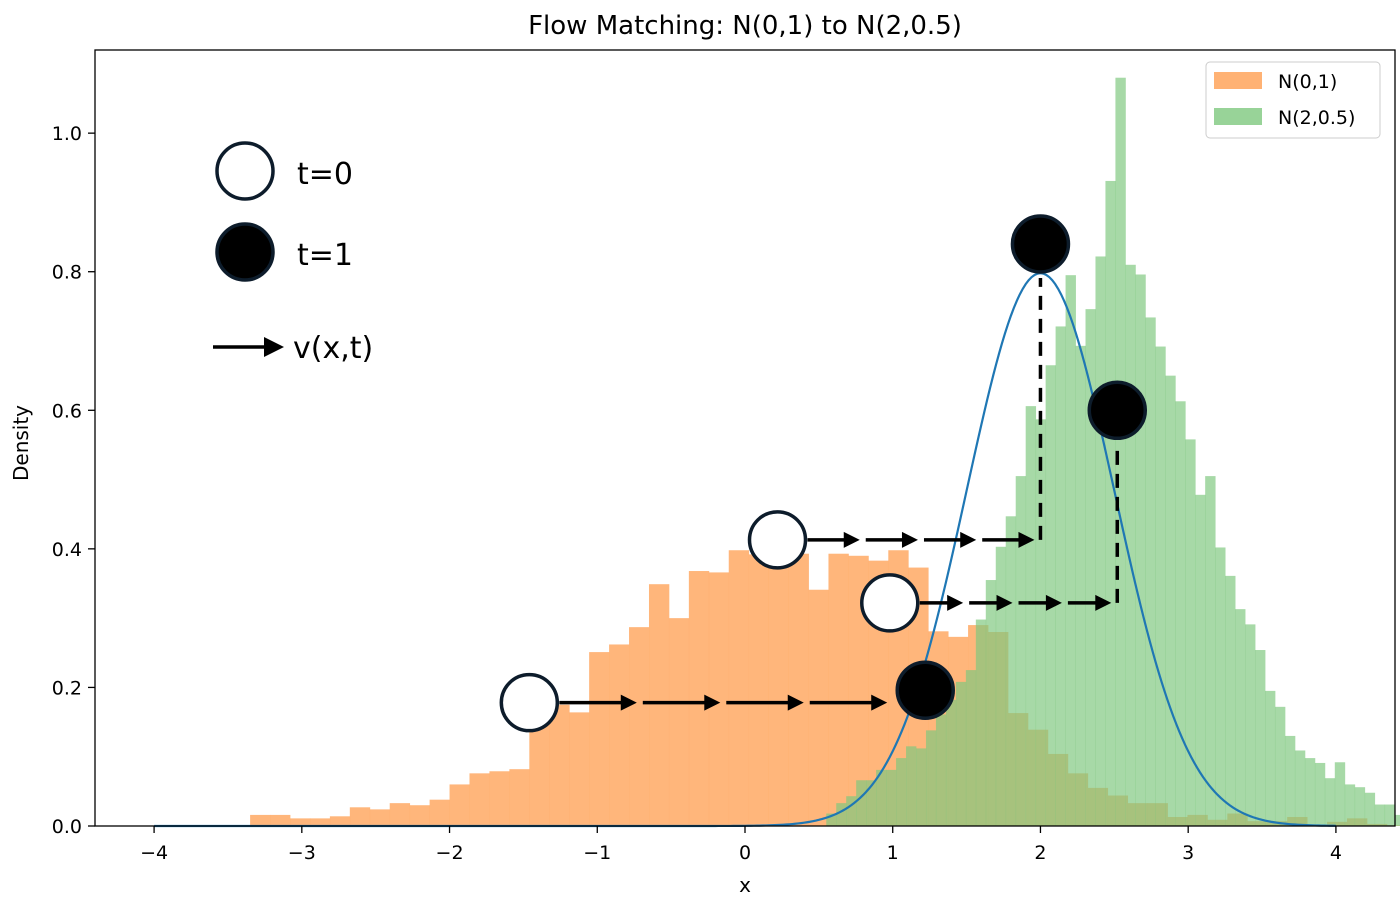  What do you see at coordinates (745, 26) in the screenshot?
I see `chart-title: Flow Matching: N(0,1) to N(2,0.5)` at bounding box center [745, 26].